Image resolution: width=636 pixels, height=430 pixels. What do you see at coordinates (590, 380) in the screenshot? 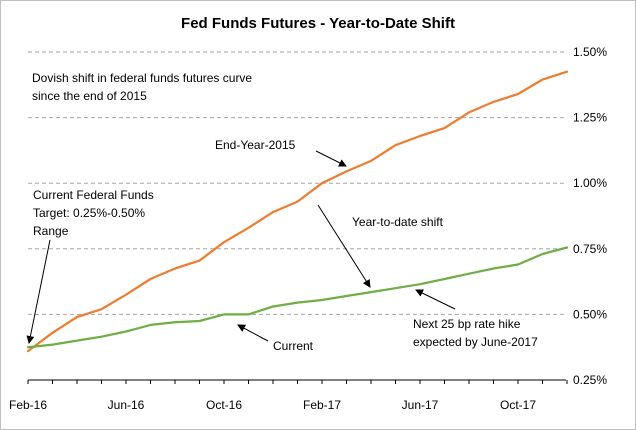
I see `y-tick-label: 0.25%` at bounding box center [590, 380].